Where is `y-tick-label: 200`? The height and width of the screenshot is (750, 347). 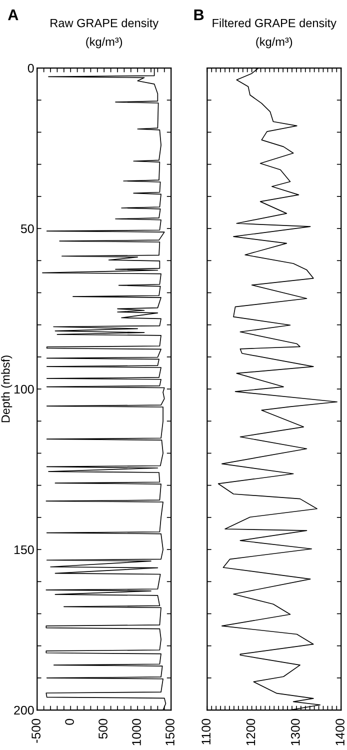 y-tick-label: 200 is located at coordinates (24, 710).